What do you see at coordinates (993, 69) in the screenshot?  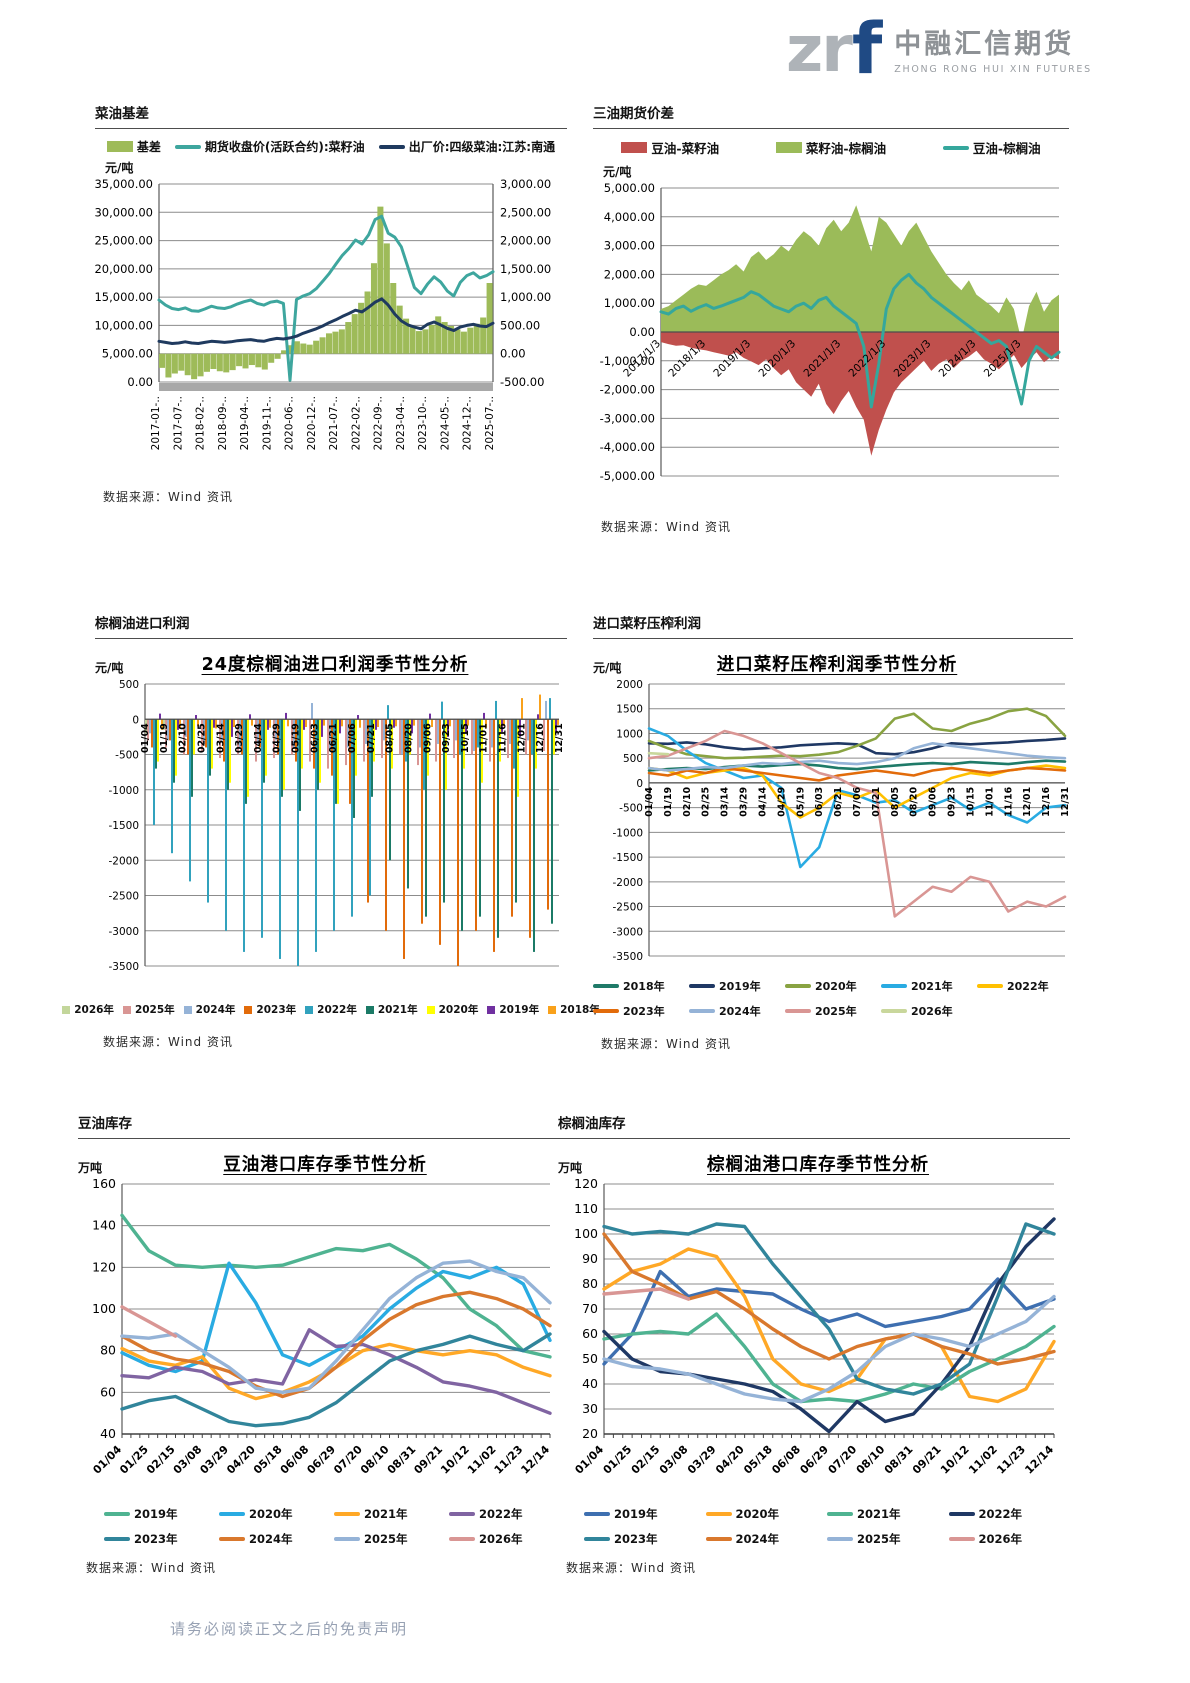 I see `company-name-en: ZHONG RONG HUI XIN FUTURES` at bounding box center [993, 69].